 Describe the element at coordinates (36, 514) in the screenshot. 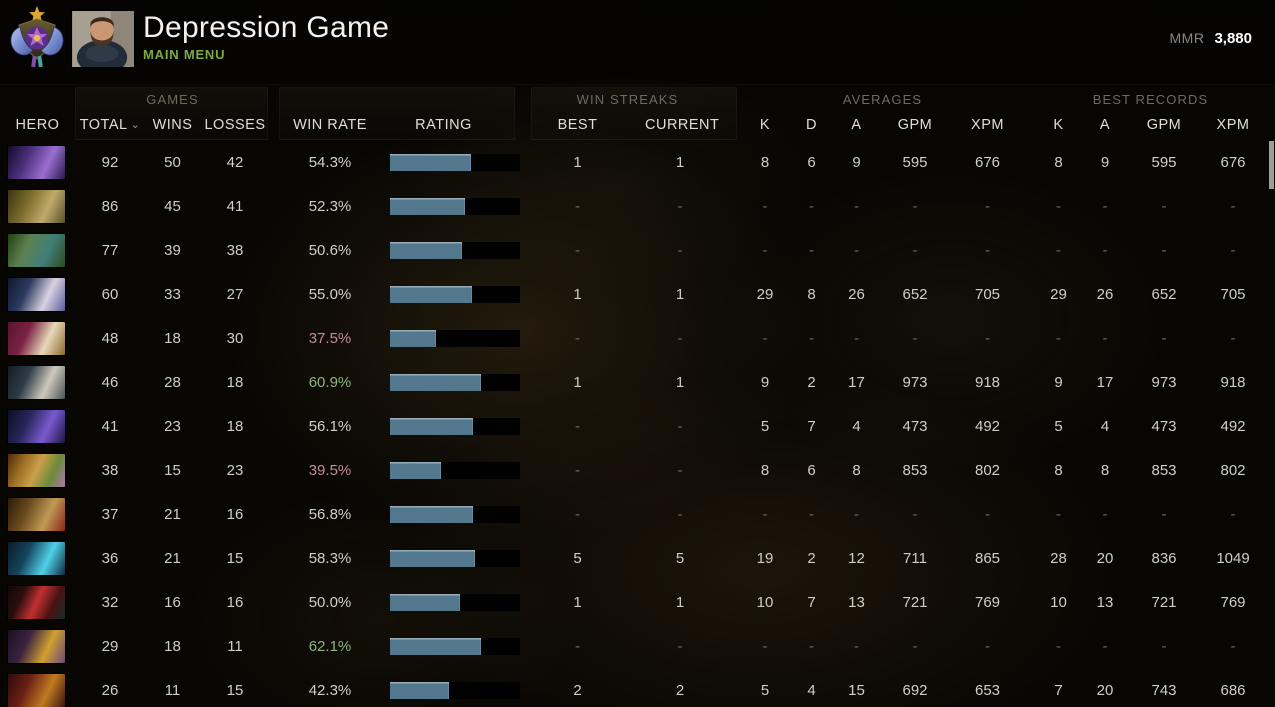

I see `hero-portrait-earthshaker-icon` at that location.